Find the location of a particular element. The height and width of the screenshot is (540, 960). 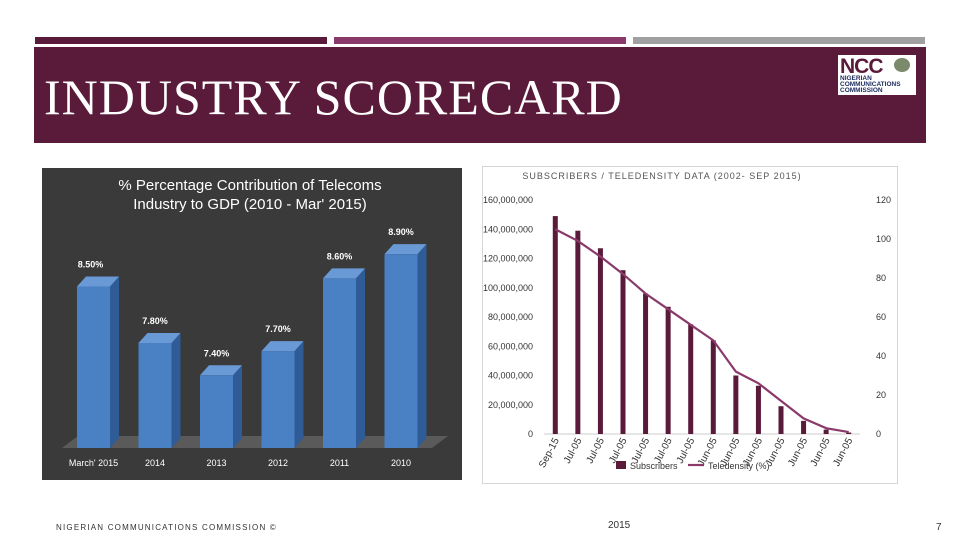

coat-of-arms-icon is located at coordinates (902, 65).